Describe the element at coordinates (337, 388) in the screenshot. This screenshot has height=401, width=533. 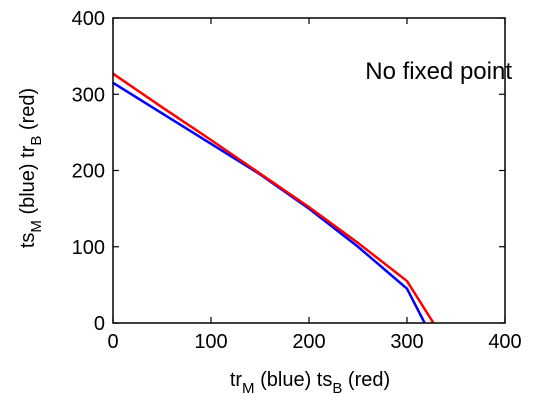
I see `x-label-sub2: B` at that location.